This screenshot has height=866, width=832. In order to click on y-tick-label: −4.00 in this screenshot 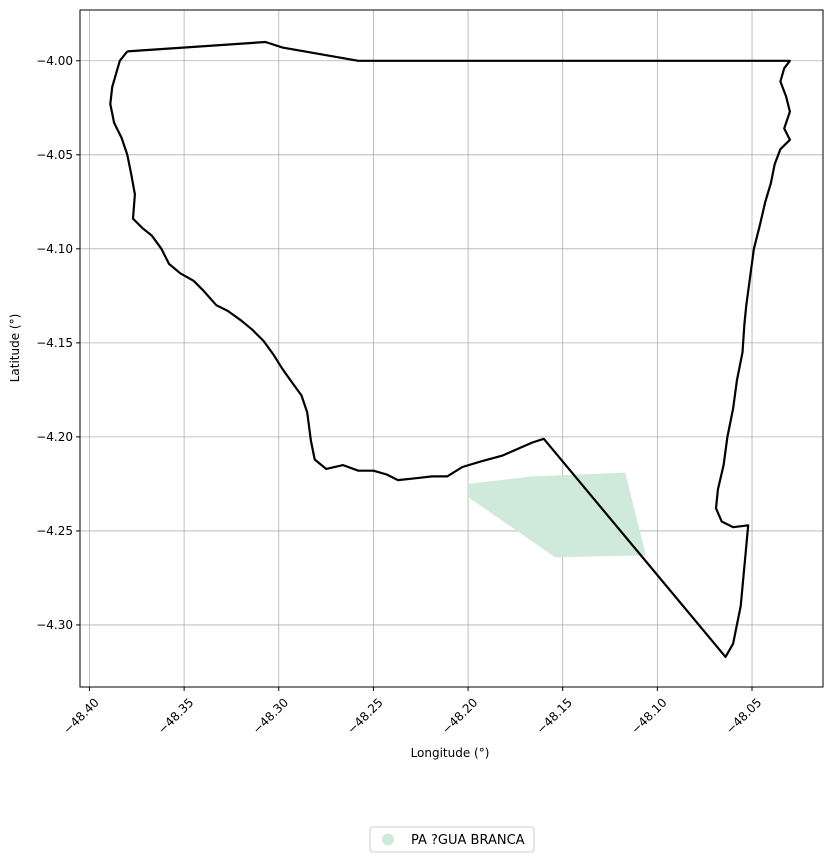, I will do `click(54, 61)`.